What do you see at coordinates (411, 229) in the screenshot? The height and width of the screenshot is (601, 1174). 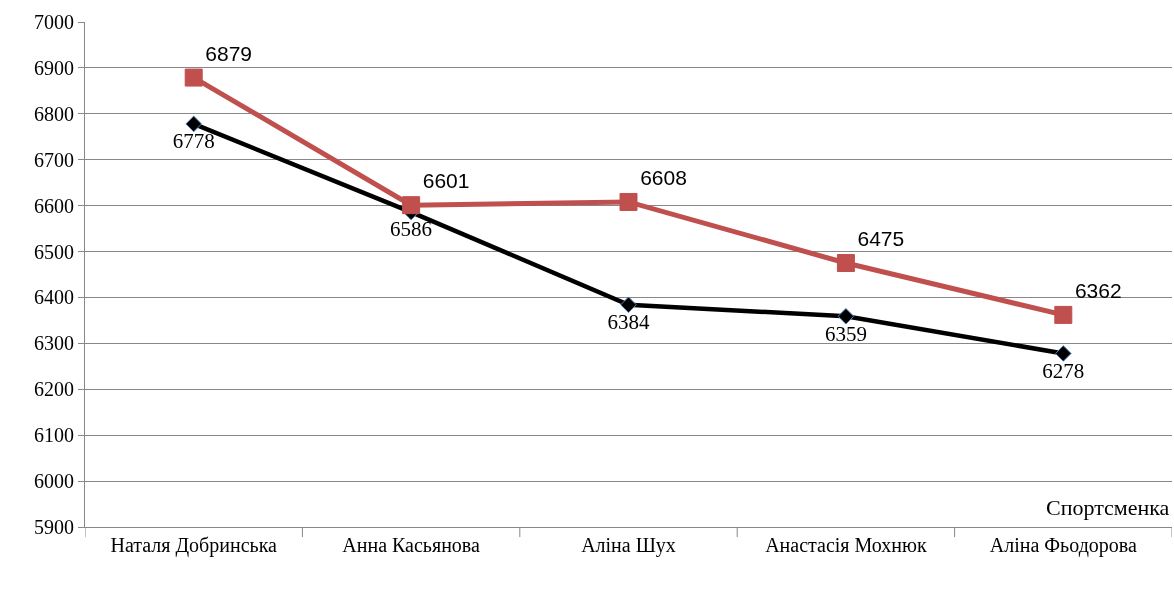 I see `data-label: 6586` at bounding box center [411, 229].